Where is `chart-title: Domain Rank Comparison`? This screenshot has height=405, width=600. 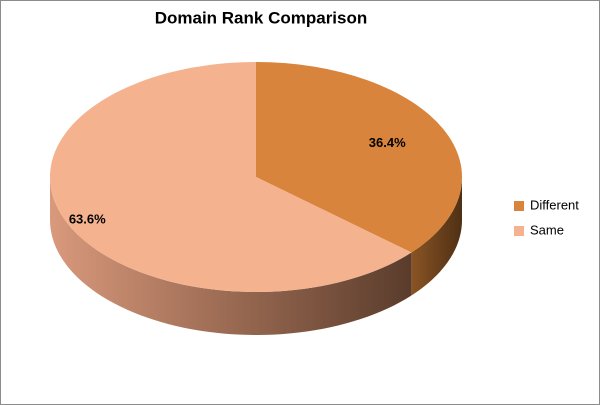
chart-title: Domain Rank Comparison is located at coordinates (261, 17).